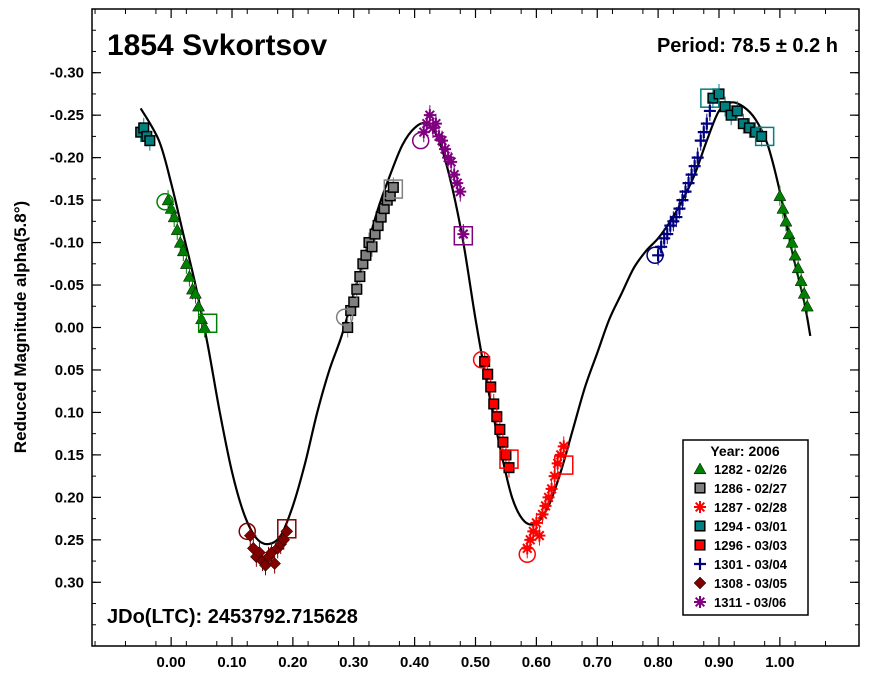 This screenshot has width=871, height=679. What do you see at coordinates (67, 115) in the screenshot?
I see `y-tick-label: -0.25` at bounding box center [67, 115].